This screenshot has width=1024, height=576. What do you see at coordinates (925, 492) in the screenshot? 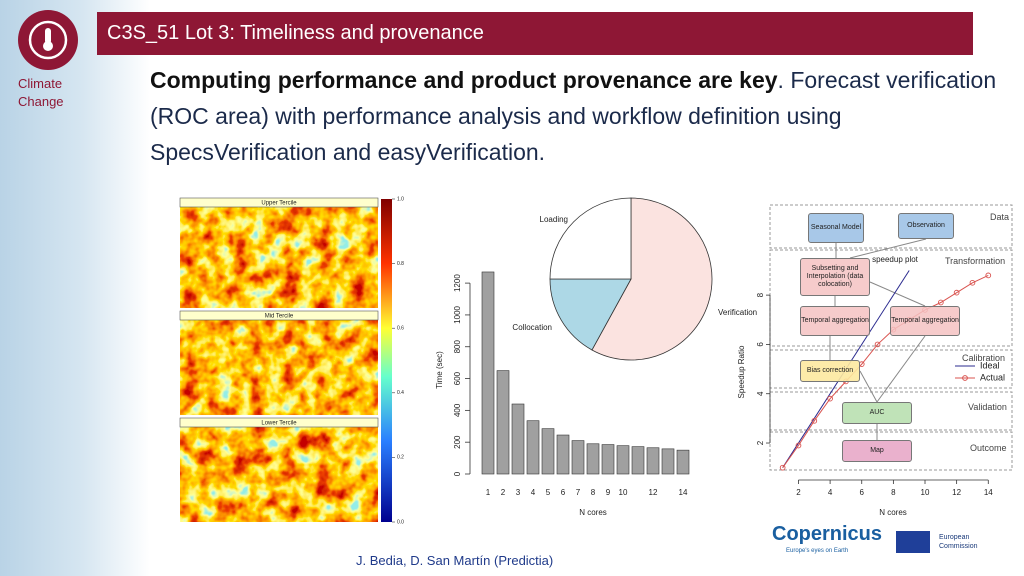
I see `x-tick-label: 10` at bounding box center [925, 492].